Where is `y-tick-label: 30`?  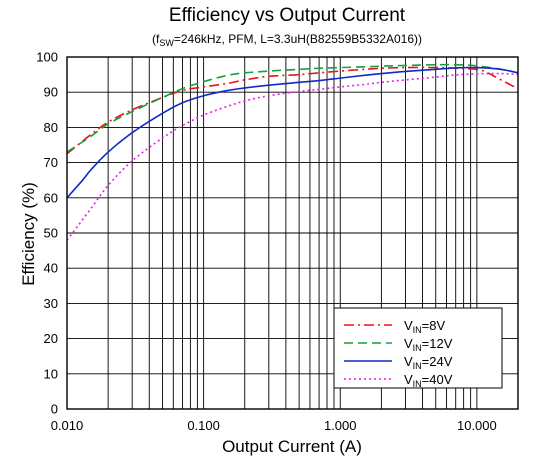
y-tick-label: 30 is located at coordinates (51, 303).